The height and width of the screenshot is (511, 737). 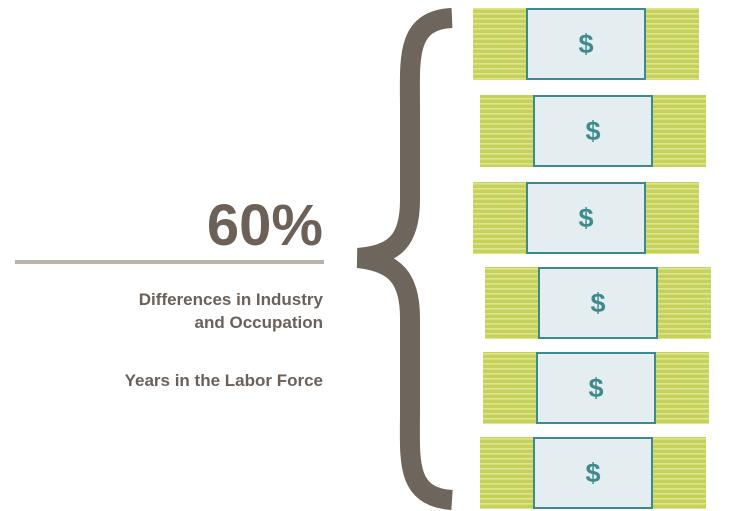 I want to click on factor: Years in the Labor Force, so click(x=224, y=380).